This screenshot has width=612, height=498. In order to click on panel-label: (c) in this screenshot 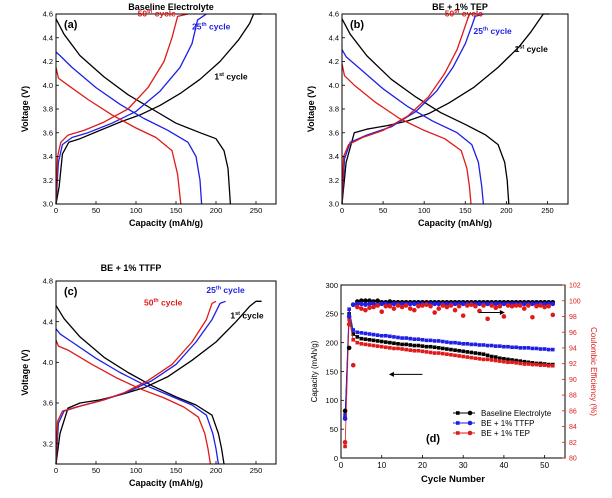, I will do `click(71, 292)`.